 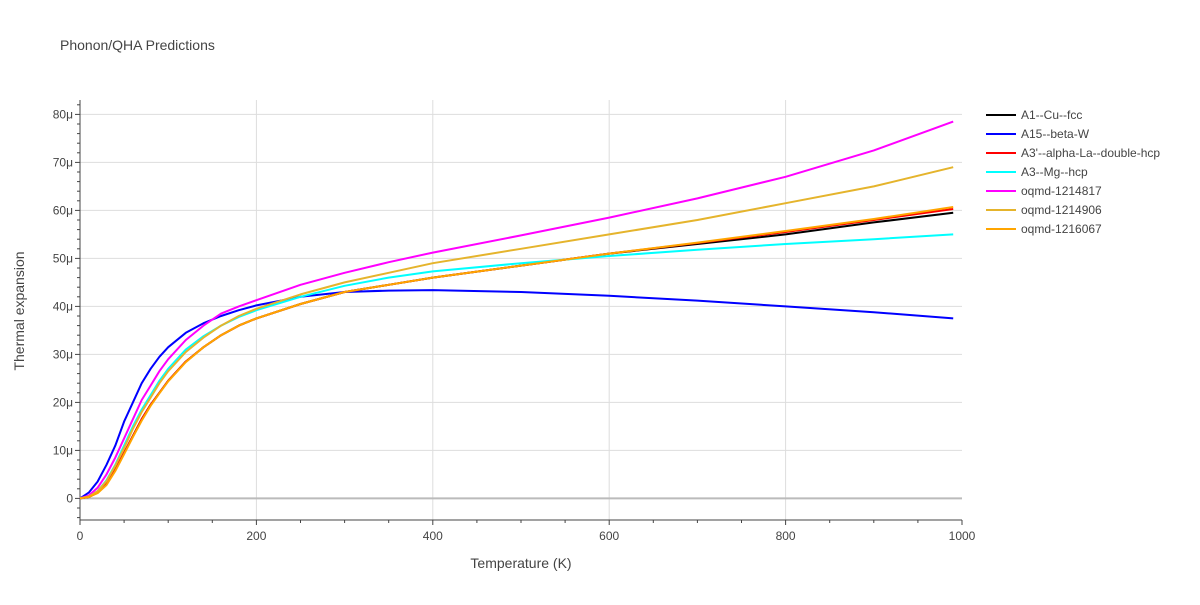 I want to click on x-tick-label: 200, so click(x=256, y=536).